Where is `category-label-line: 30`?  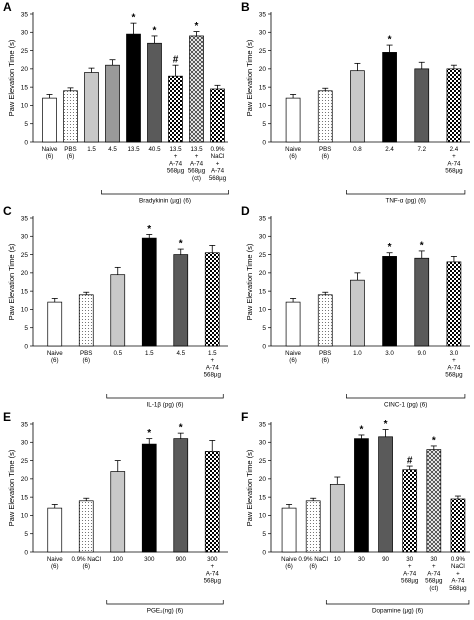 category-label-line: 30 is located at coordinates (409, 559).